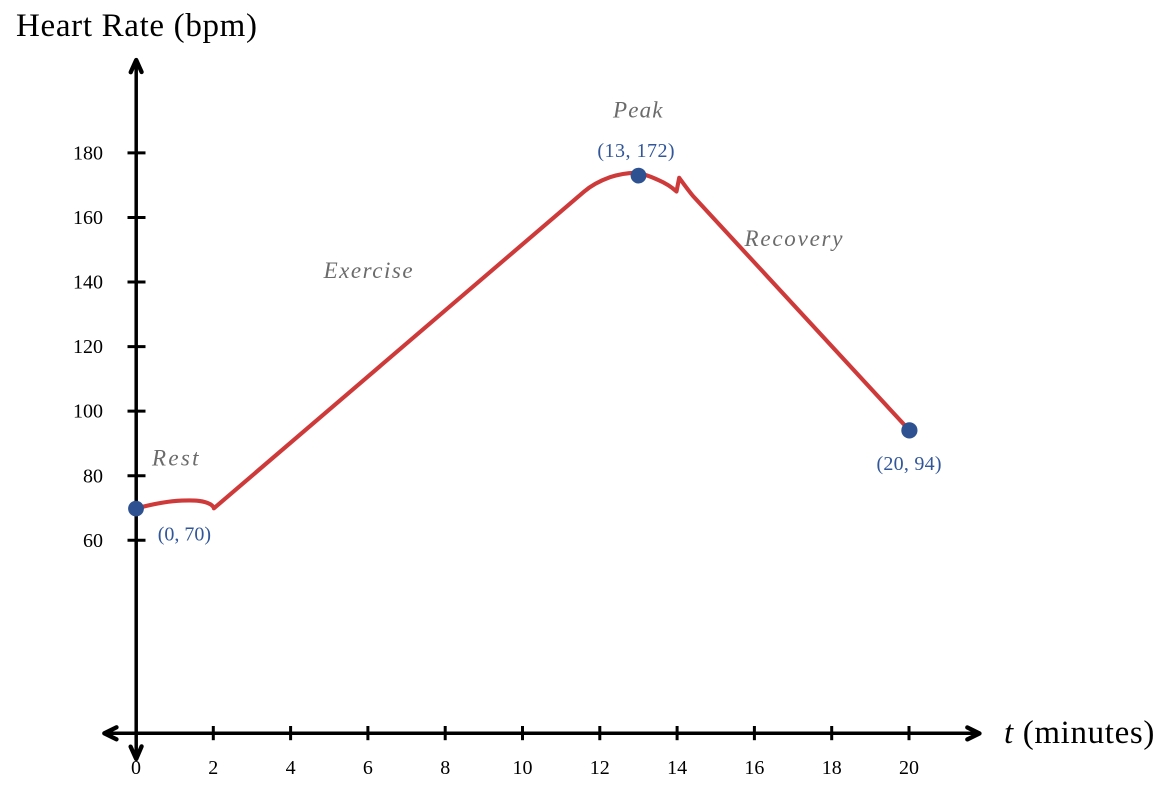 The width and height of the screenshot is (1169, 798). What do you see at coordinates (523, 768) in the screenshot?
I see `svg-text: 10` at bounding box center [523, 768].